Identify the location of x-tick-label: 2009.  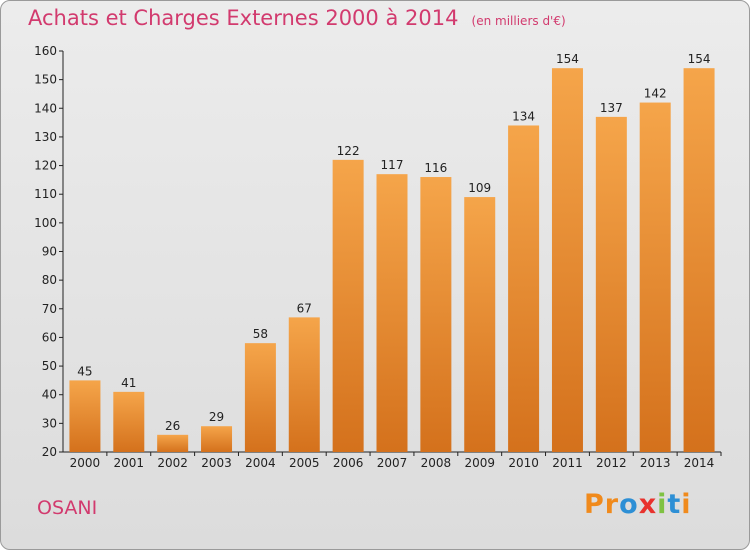
(479, 463).